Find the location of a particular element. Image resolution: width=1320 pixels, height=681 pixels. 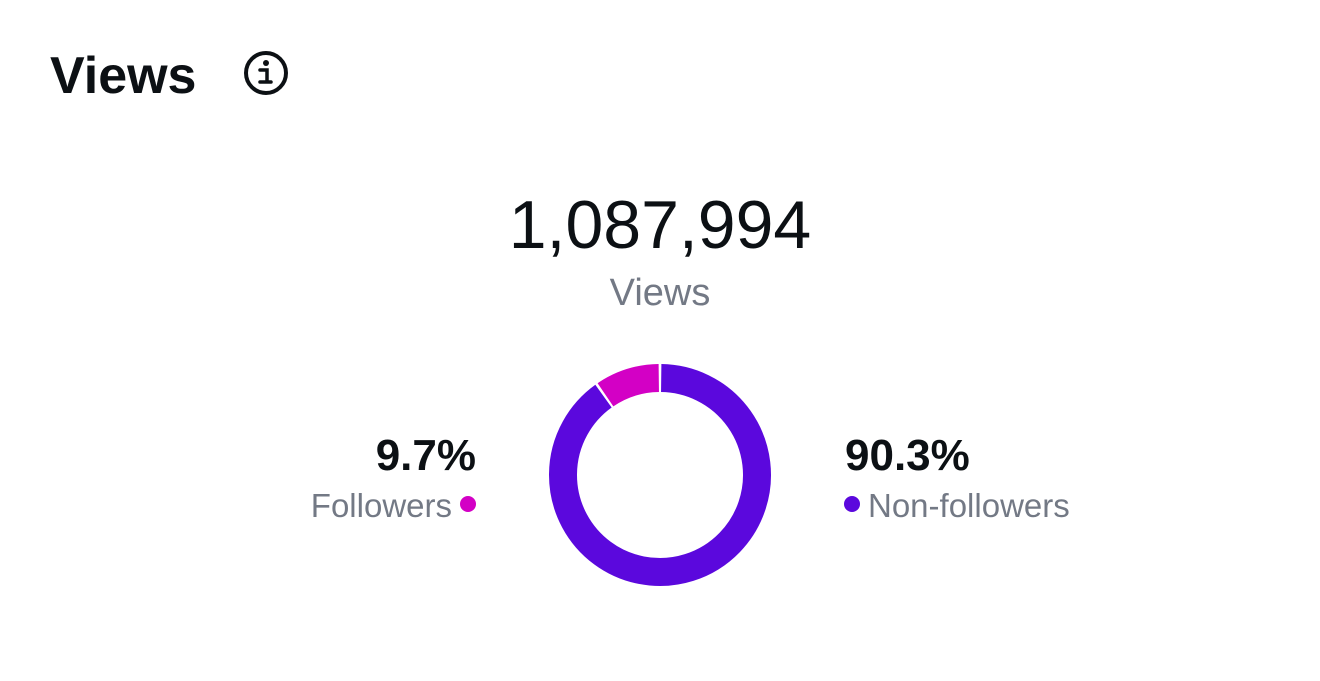

info-icon is located at coordinates (266, 73).